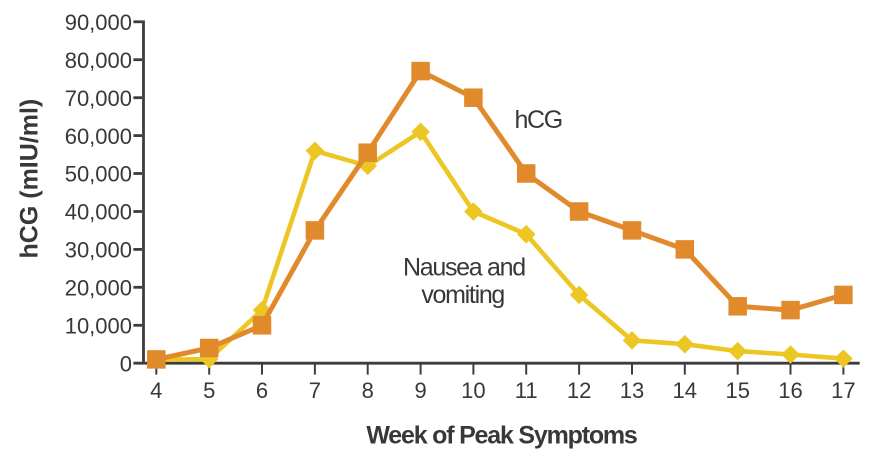 The width and height of the screenshot is (892, 464). I want to click on svg-text: 40,000, so click(98, 212).